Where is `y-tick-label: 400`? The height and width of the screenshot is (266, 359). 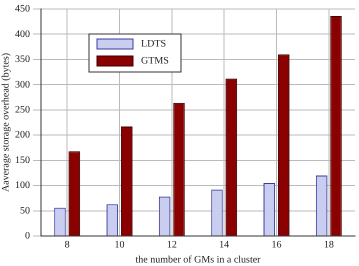 y-tick-label: 400 is located at coordinates (22, 34).